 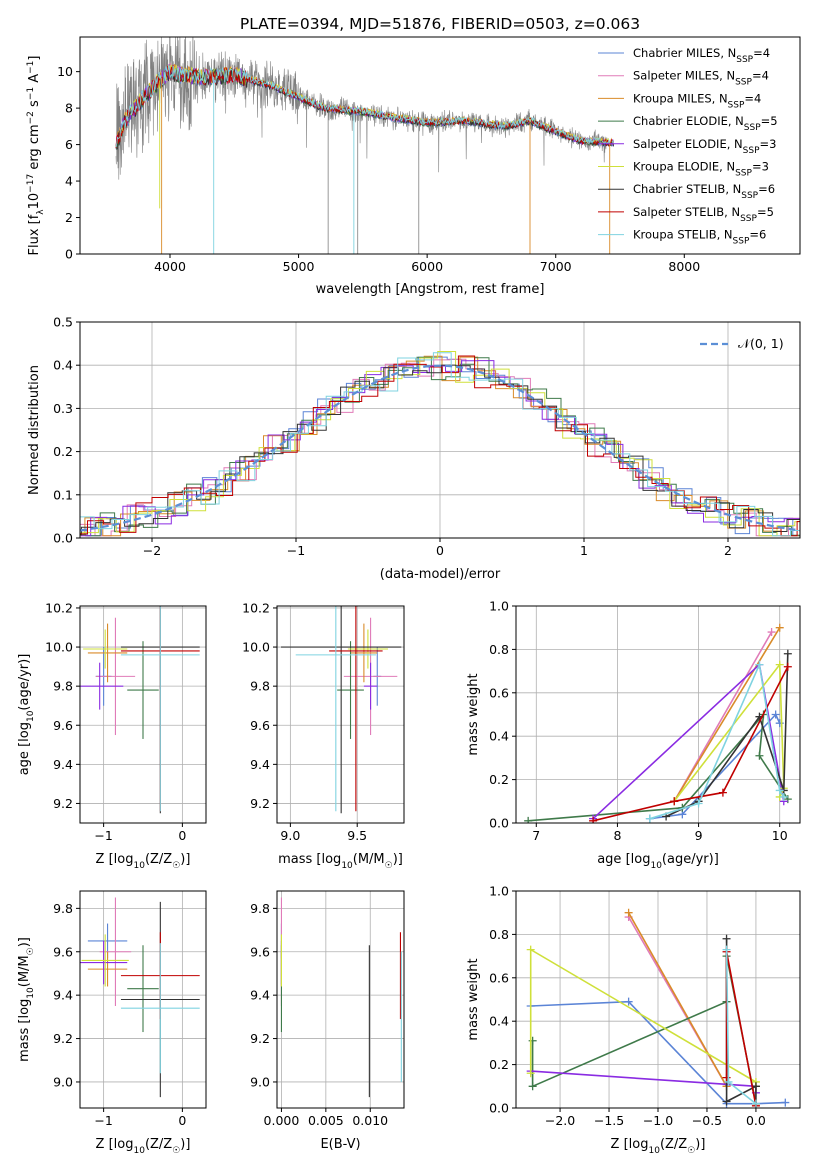 I want to click on y-axis-label-part: ], so click(x=34, y=58).